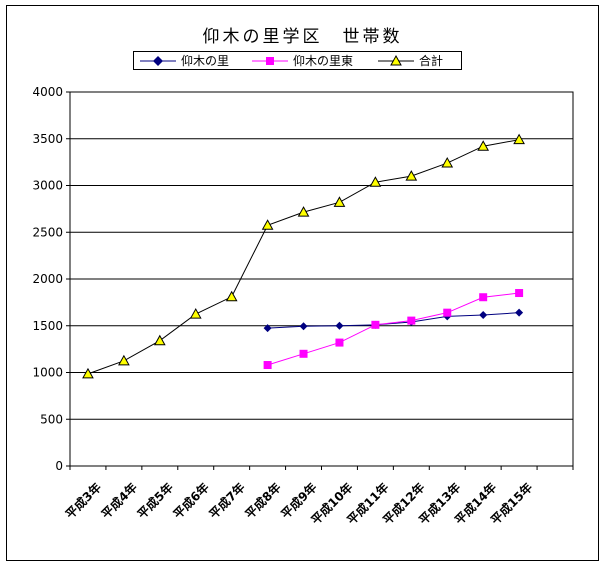  I want to click on legend-label: 仰木の里, so click(205, 61).